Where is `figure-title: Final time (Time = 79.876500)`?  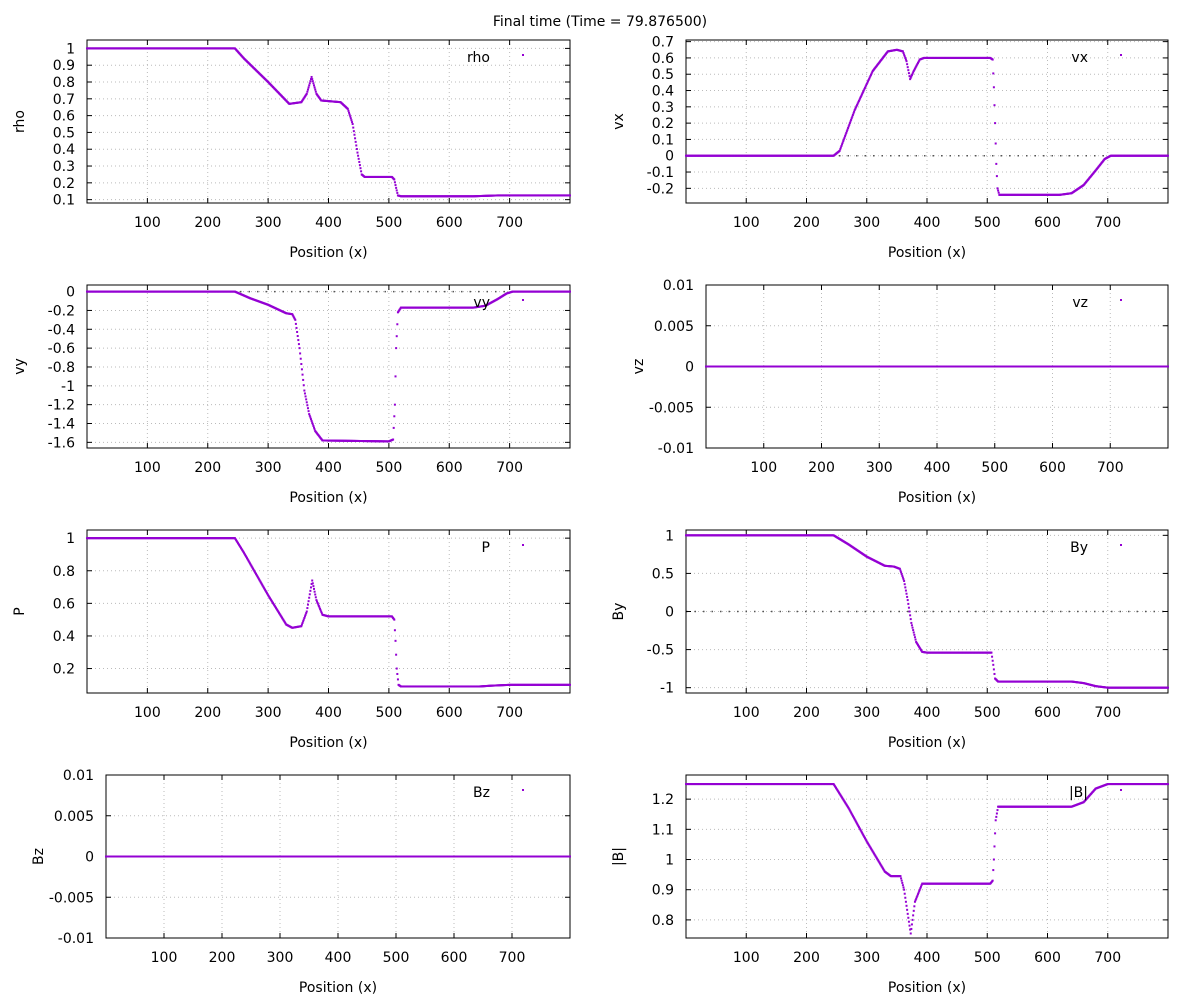 figure-title: Final time (Time = 79.876500) is located at coordinates (600, 22).